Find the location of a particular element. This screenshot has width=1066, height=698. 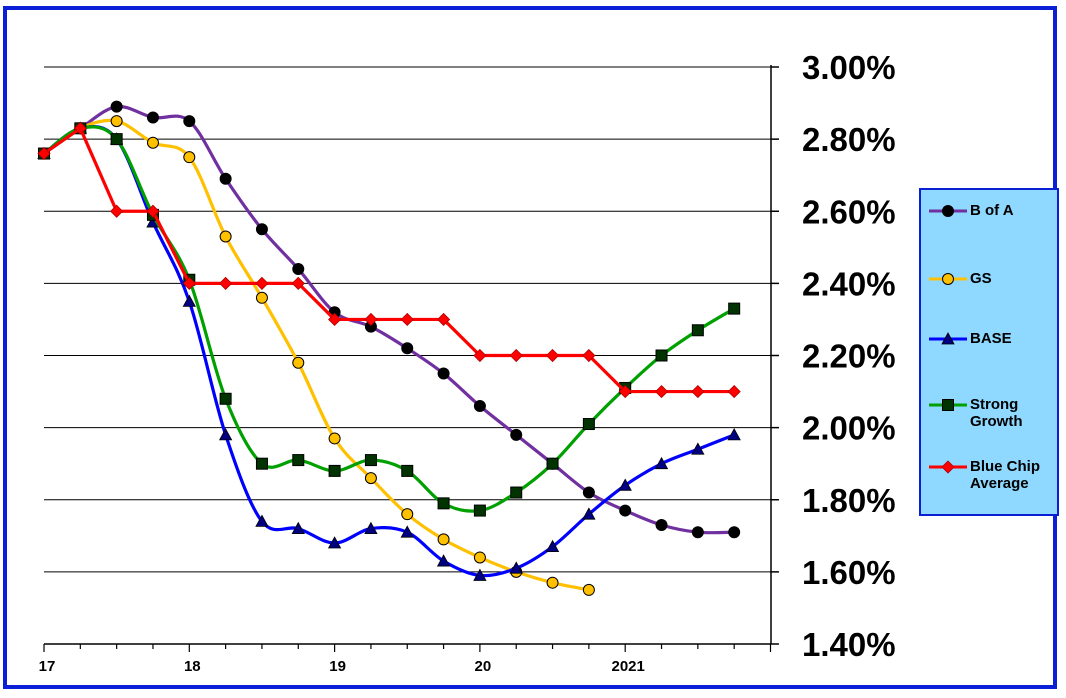

legend-label-line: Growth is located at coordinates (996, 421).